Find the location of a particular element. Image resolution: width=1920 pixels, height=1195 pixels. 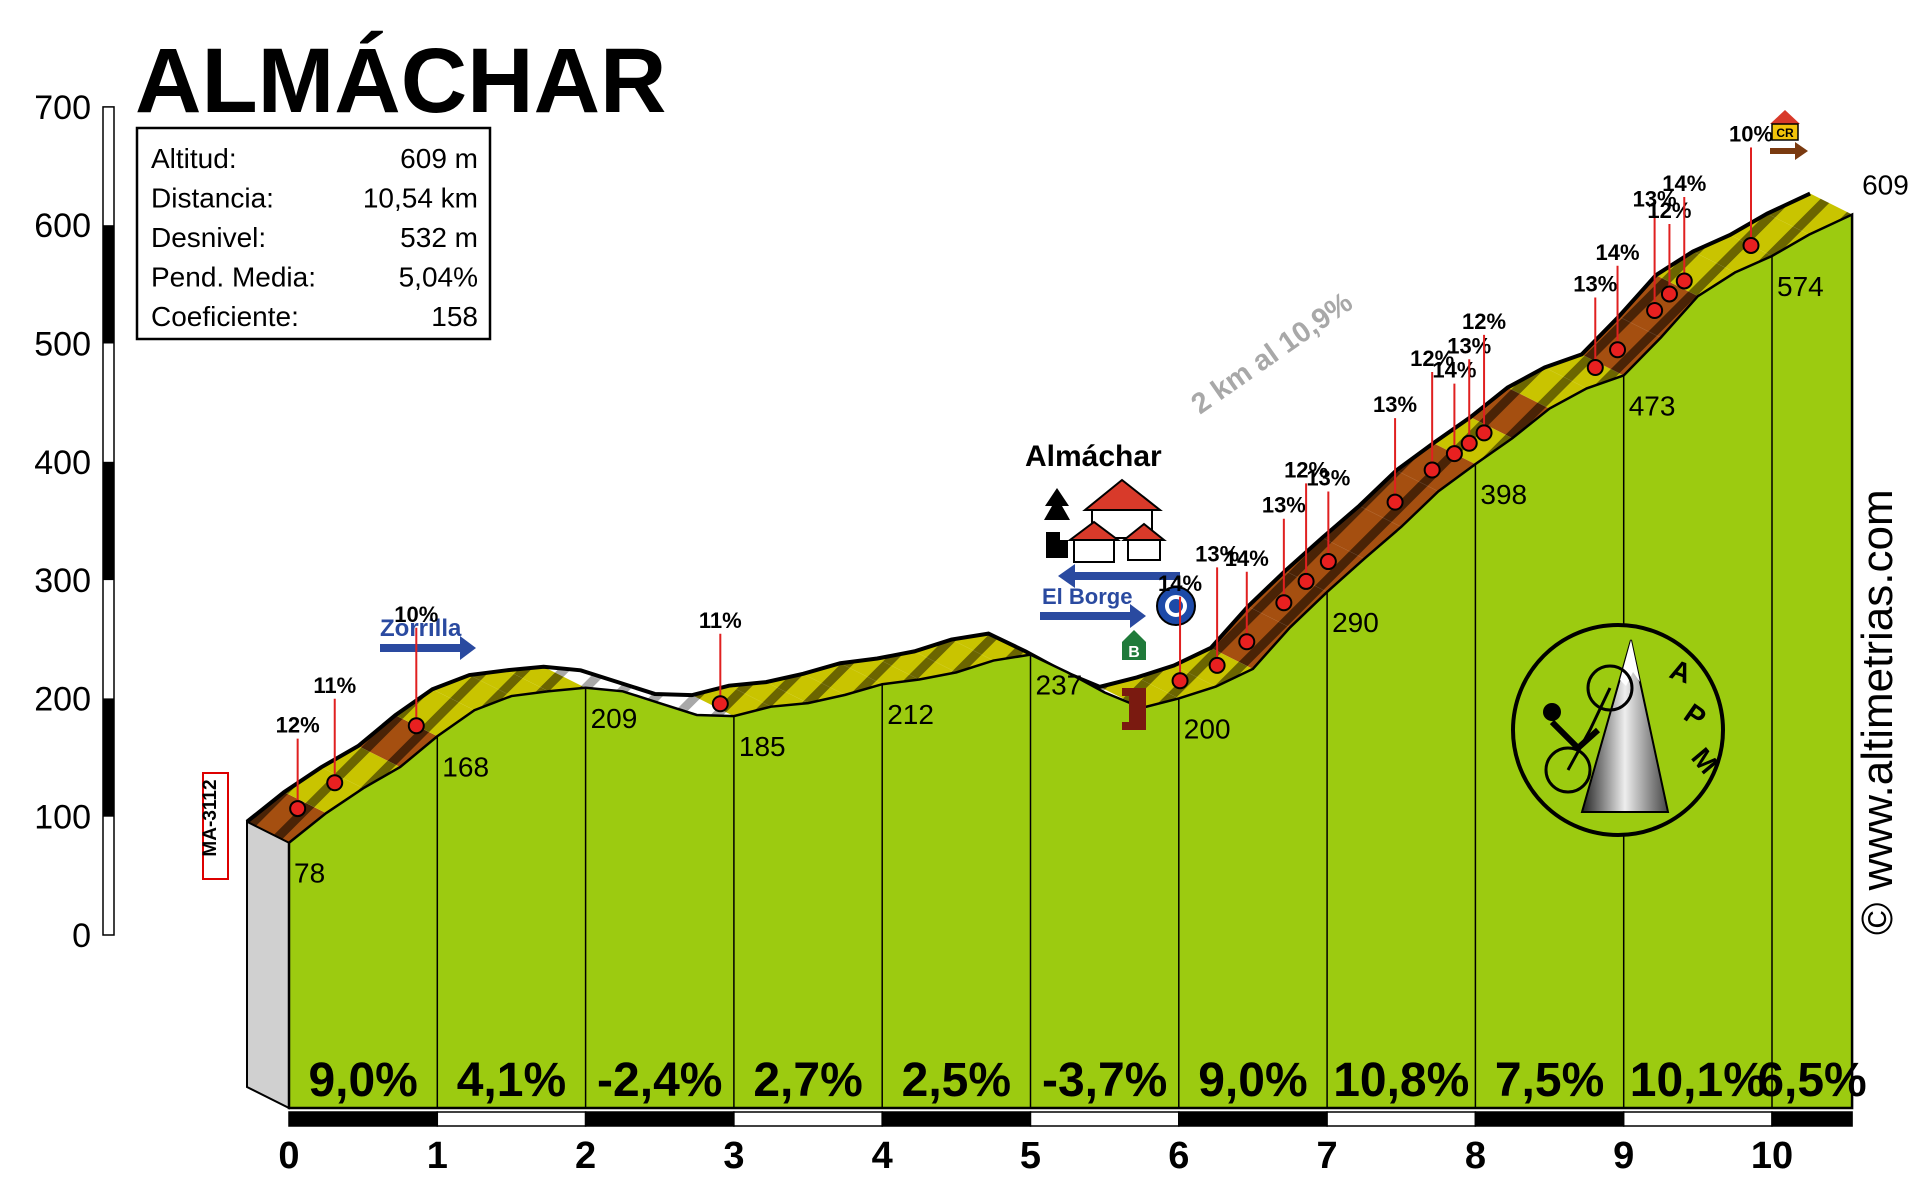

x-tick-label: 3 is located at coordinates (733, 1156).